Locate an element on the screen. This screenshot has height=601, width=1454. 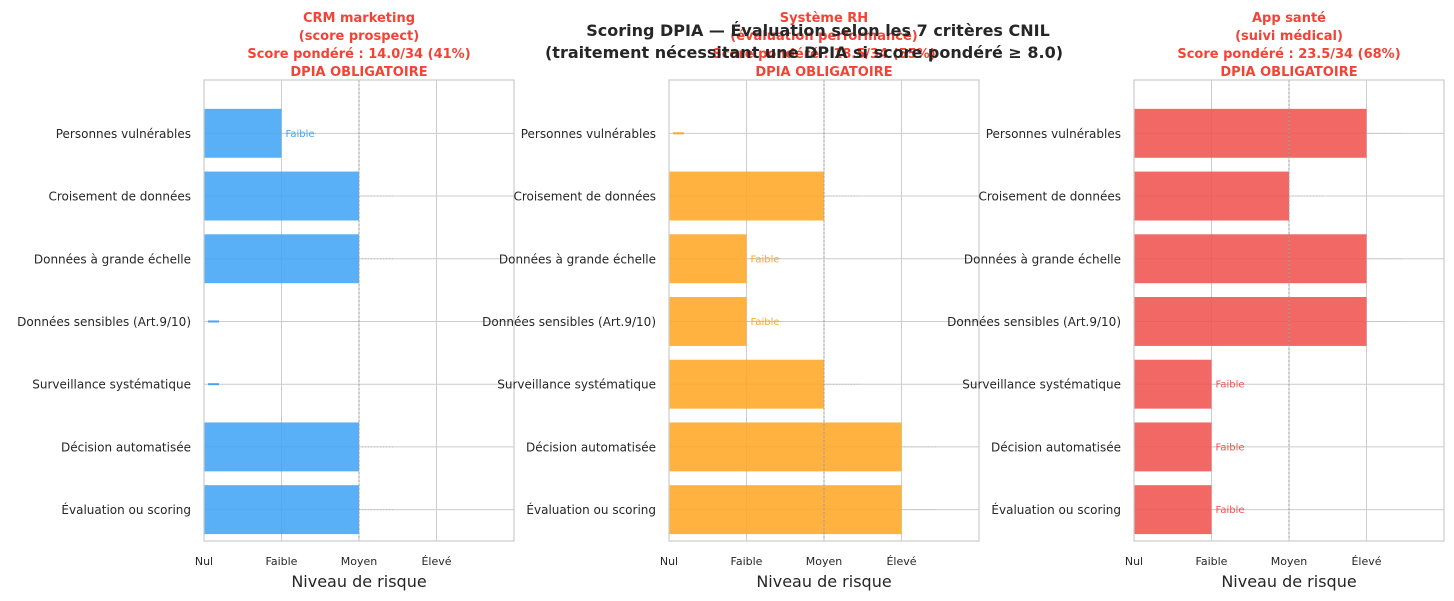
panel-title-line: Score pondéré : 23.5/34 (68%) is located at coordinates (1288, 54).